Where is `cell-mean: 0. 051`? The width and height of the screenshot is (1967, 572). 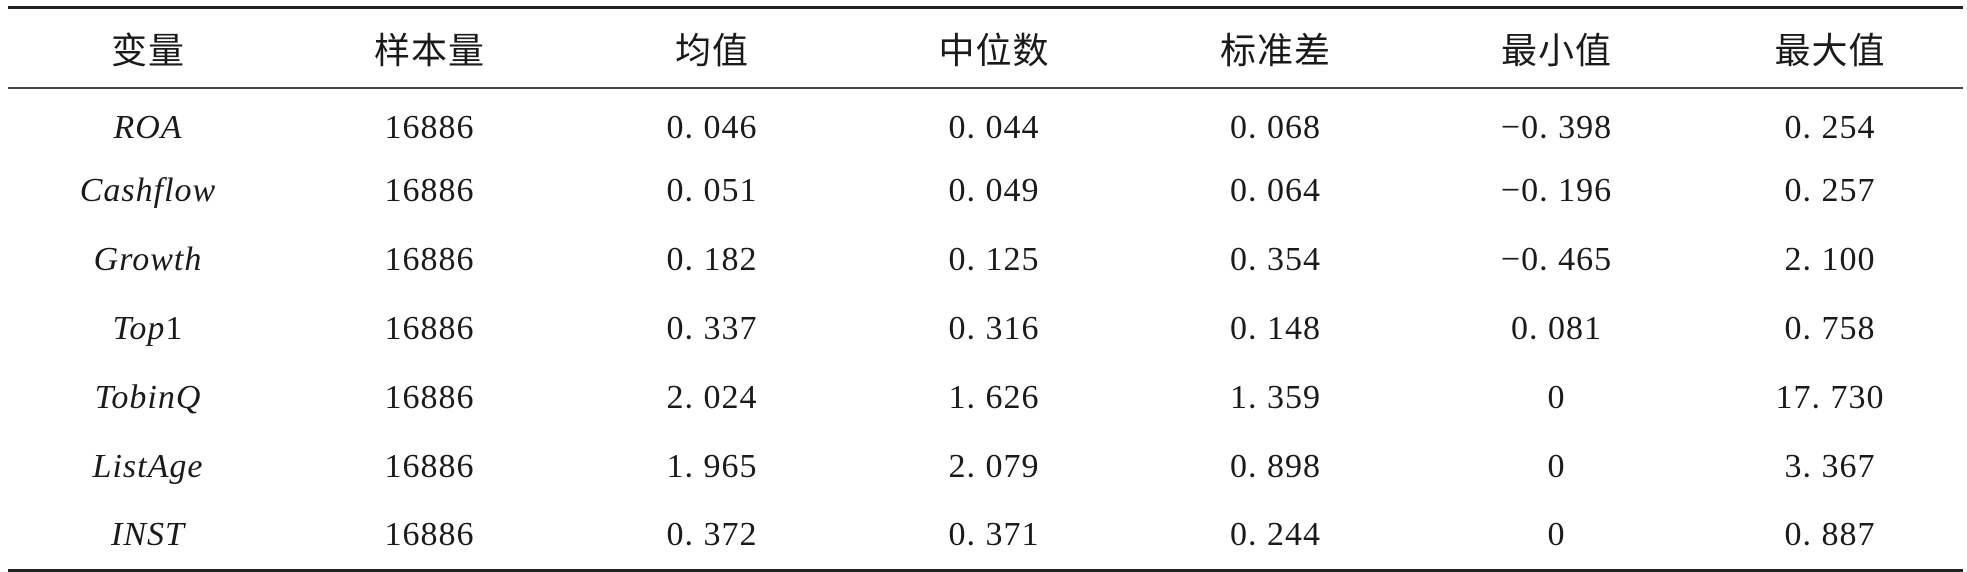
cell-mean: 0. 051 is located at coordinates (712, 190).